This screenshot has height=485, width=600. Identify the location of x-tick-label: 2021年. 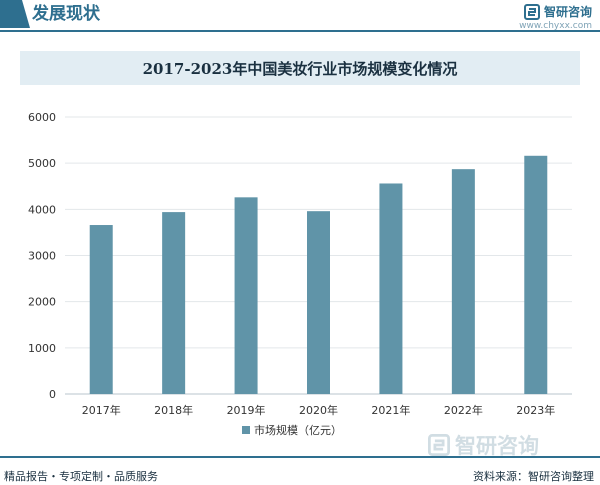
(390, 410).